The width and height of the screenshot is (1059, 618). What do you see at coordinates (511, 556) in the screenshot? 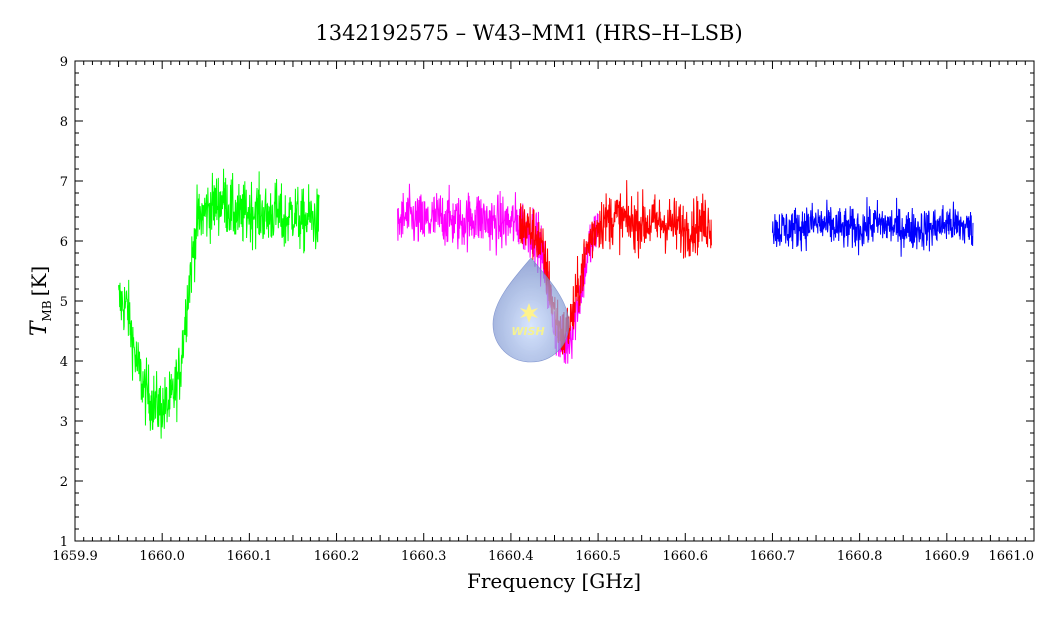
I see `x-tick-label: 1660.4` at bounding box center [511, 556].